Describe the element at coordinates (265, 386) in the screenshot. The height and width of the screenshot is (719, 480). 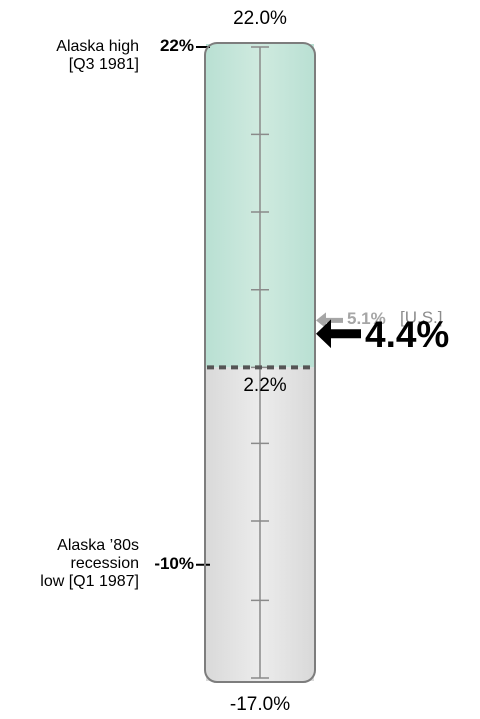
I see `midline-label: 2.2%` at that location.